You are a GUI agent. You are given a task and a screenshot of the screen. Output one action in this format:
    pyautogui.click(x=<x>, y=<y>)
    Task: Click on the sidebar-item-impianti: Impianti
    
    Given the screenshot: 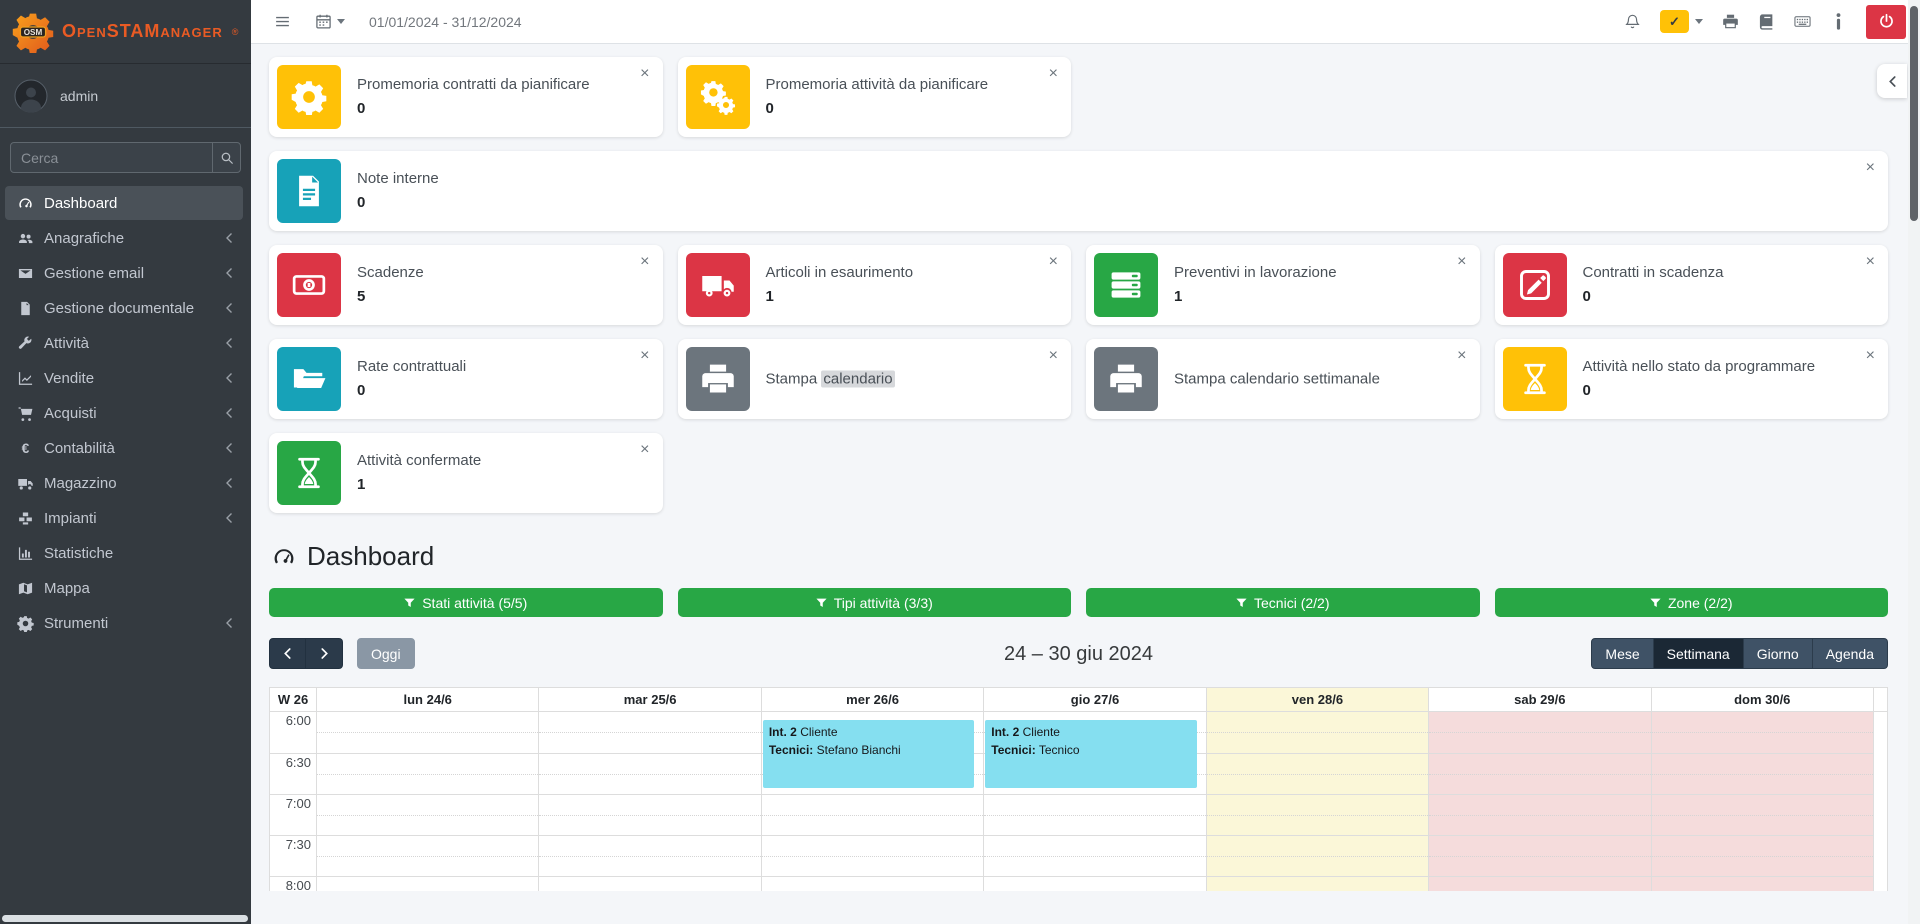 What is the action you would take?
    pyautogui.click(x=124, y=518)
    